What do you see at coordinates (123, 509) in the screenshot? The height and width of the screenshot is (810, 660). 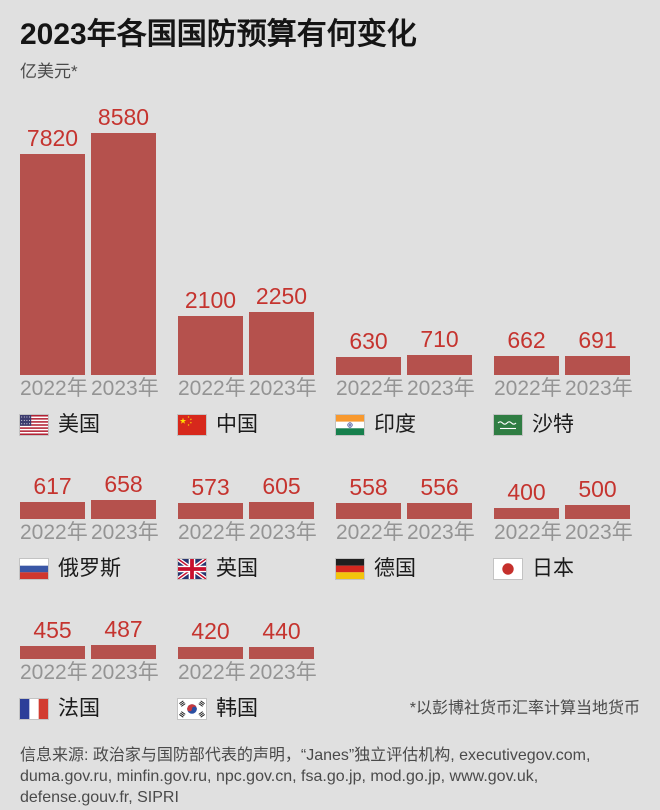 I see `bar-ru-2023` at bounding box center [123, 509].